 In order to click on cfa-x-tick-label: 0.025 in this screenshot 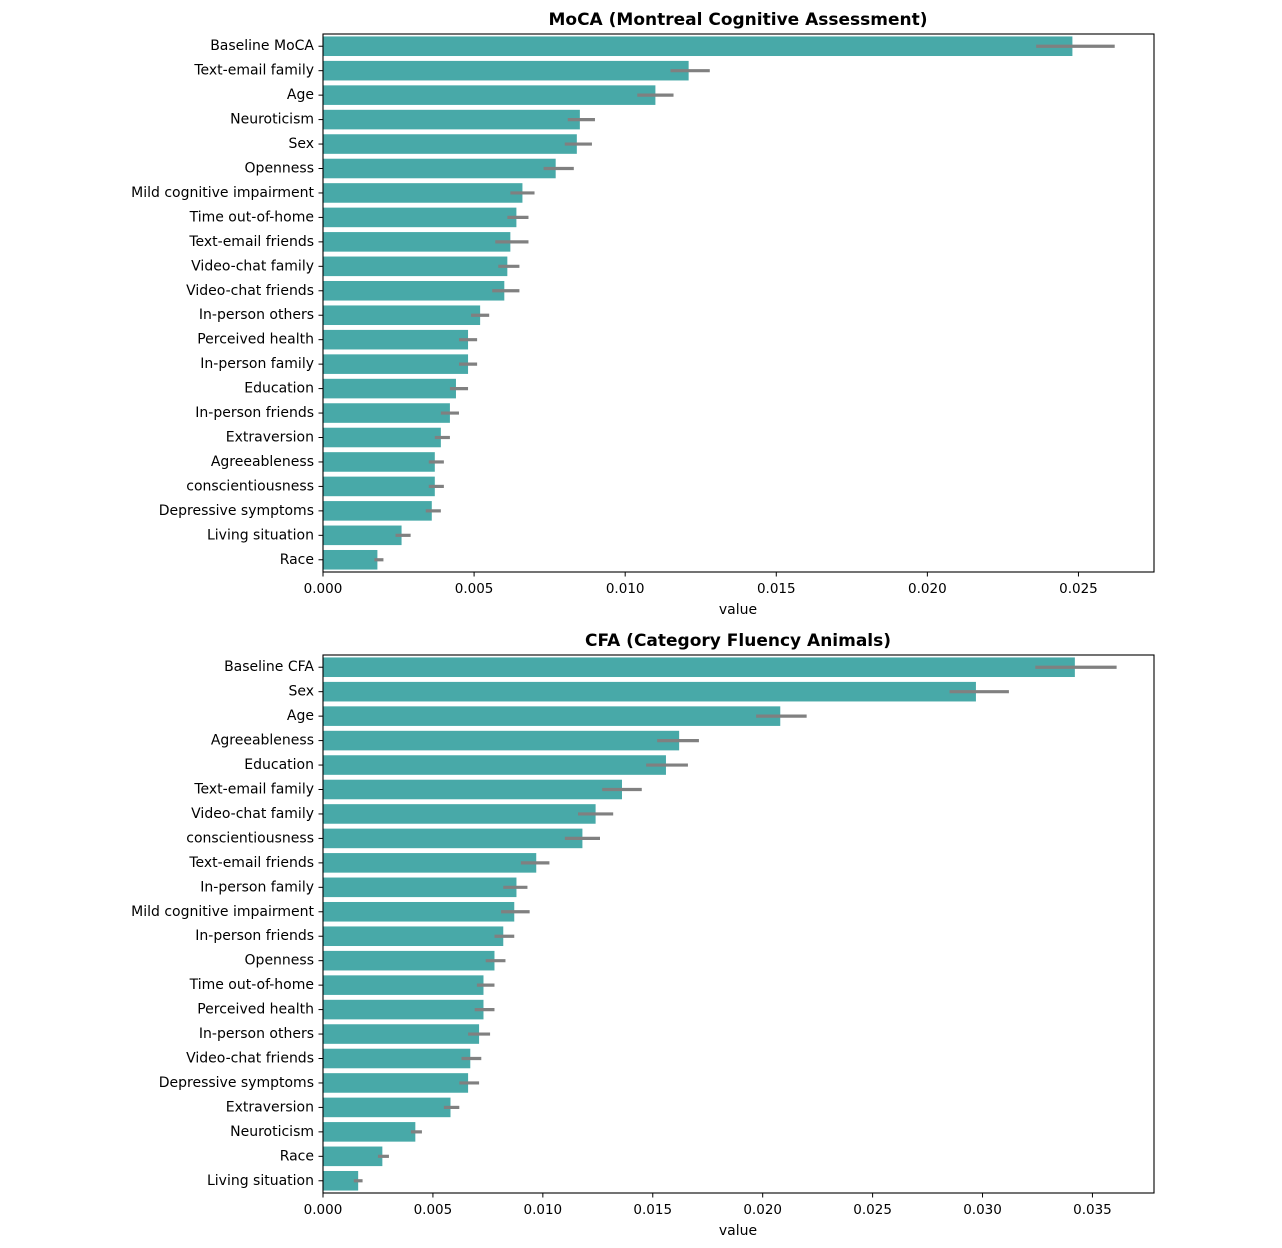, I will do `click(872, 1210)`.